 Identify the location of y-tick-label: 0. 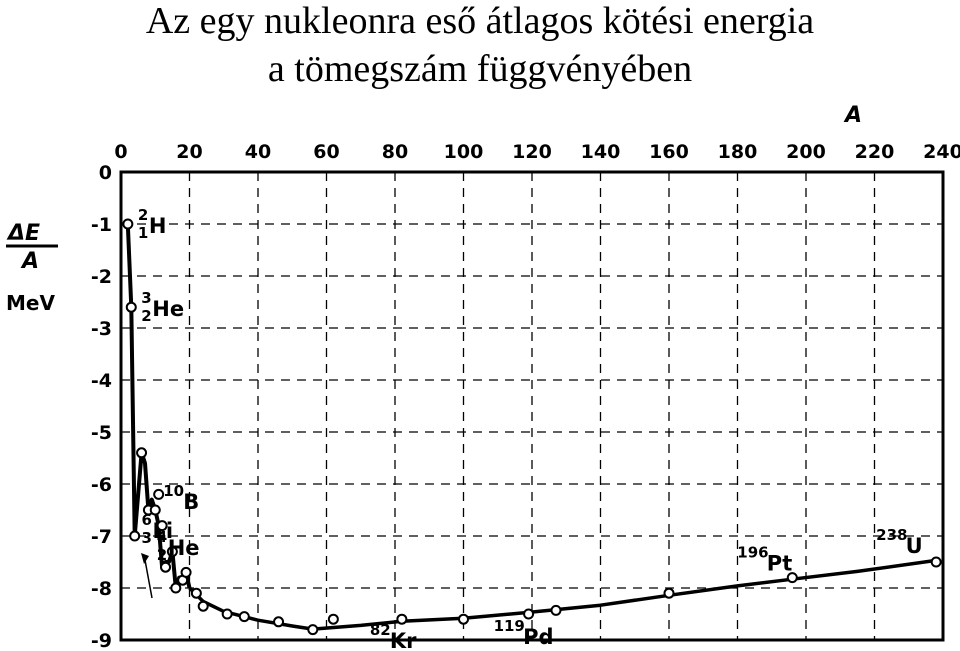
(105, 173).